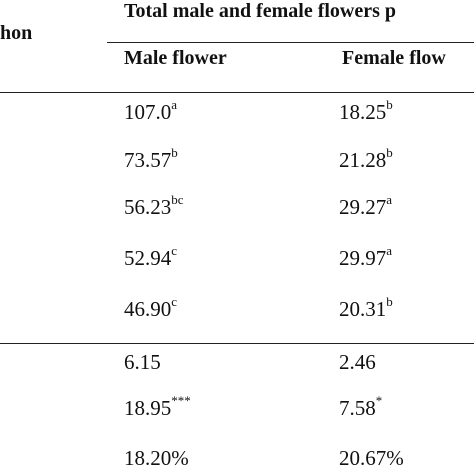  What do you see at coordinates (16, 33) in the screenshot?
I see `treatment-column-header: hon` at bounding box center [16, 33].